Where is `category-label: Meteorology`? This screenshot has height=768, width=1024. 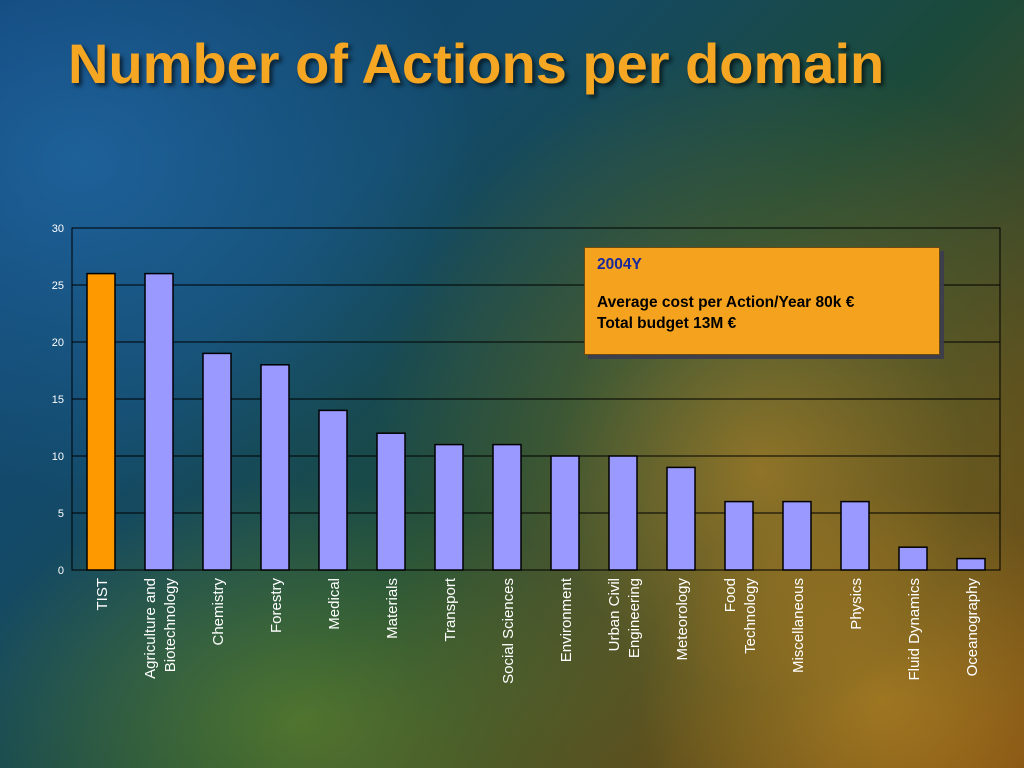 category-label: Meteorology is located at coordinates (682, 619).